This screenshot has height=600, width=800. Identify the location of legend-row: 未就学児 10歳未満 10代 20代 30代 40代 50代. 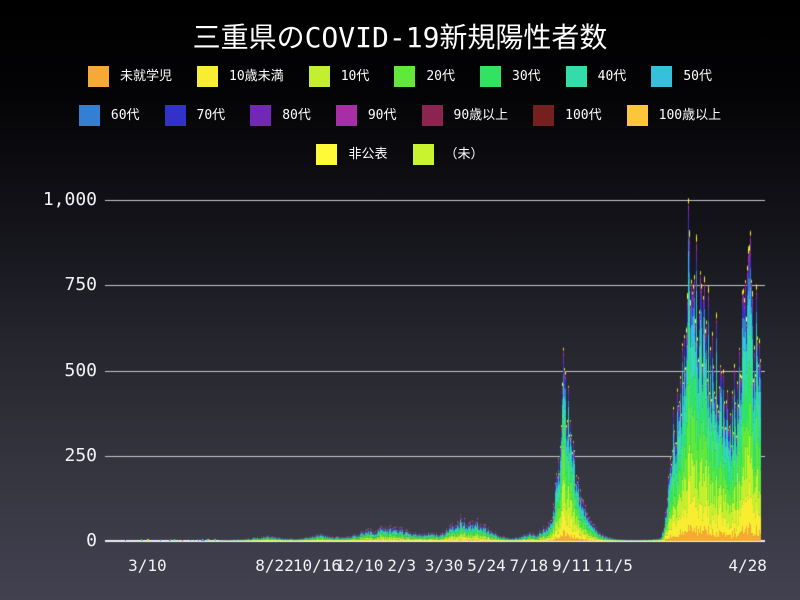
(400, 76).